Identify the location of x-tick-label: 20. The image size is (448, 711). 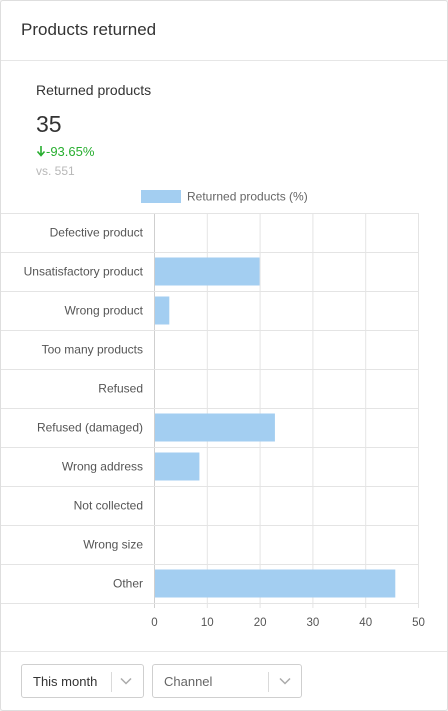
(260, 623).